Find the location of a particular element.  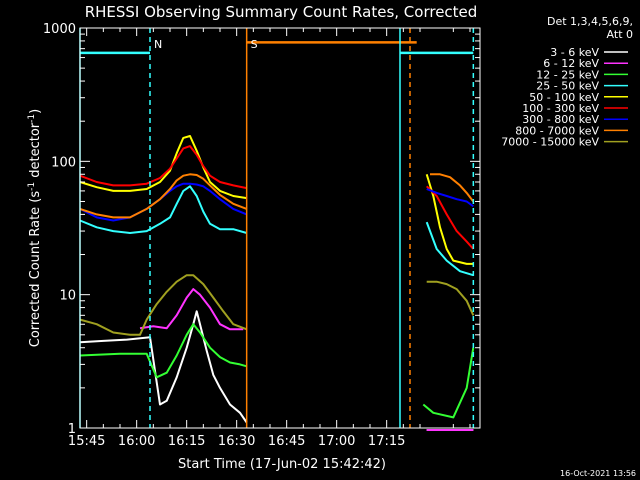

y-axis-label-mid: detector is located at coordinates (35, 152).